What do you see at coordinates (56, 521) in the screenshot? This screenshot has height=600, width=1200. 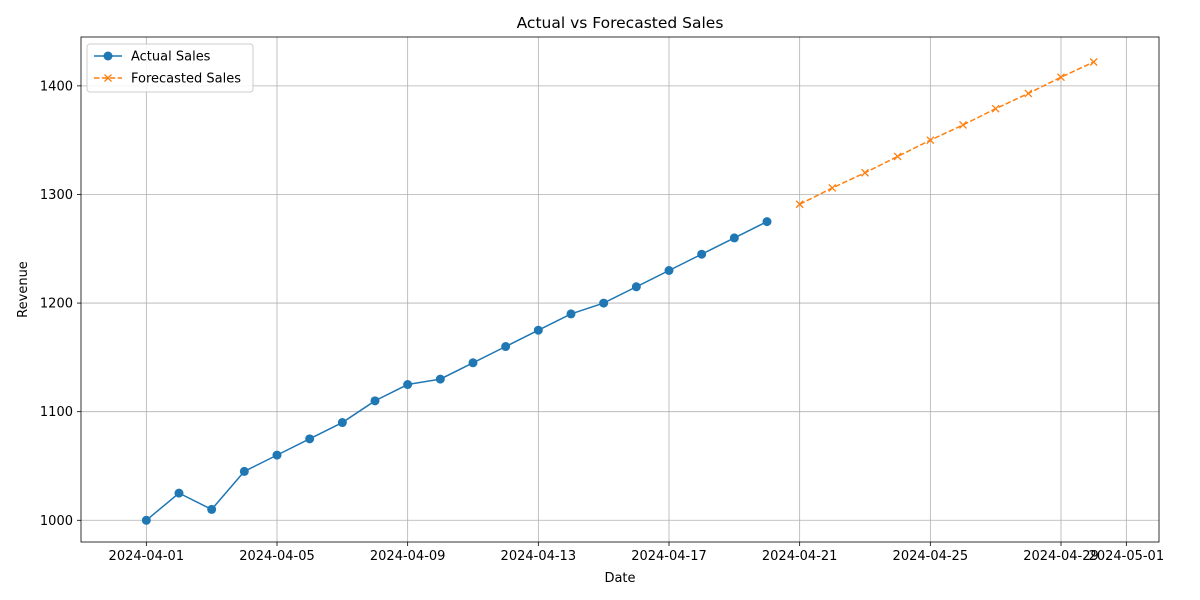 I see `y-tick-label: 1000` at bounding box center [56, 521].